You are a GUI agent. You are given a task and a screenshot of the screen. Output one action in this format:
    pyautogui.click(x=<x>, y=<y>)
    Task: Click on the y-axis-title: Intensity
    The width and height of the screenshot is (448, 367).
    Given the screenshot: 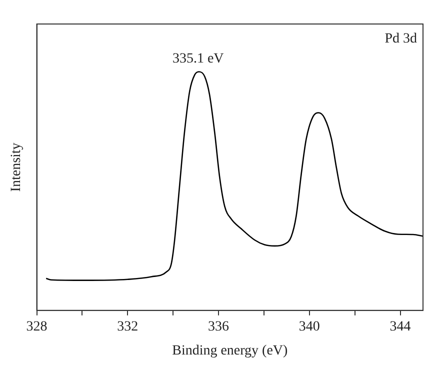 What is the action you would take?
    pyautogui.click(x=16, y=167)
    